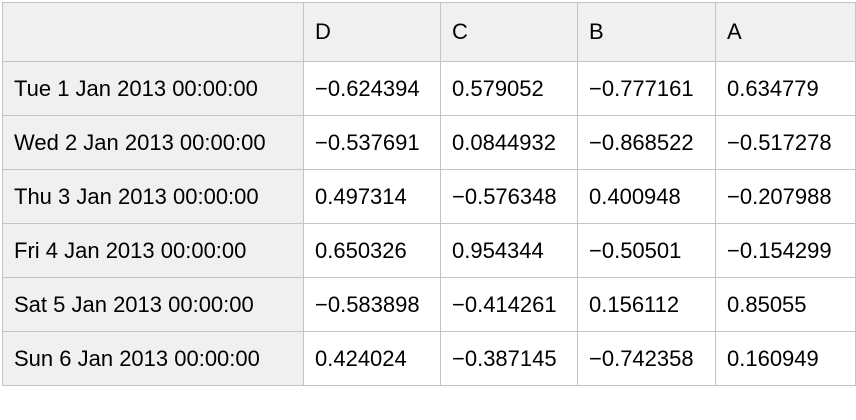  I want to click on cell: −0.154299, so click(785, 250).